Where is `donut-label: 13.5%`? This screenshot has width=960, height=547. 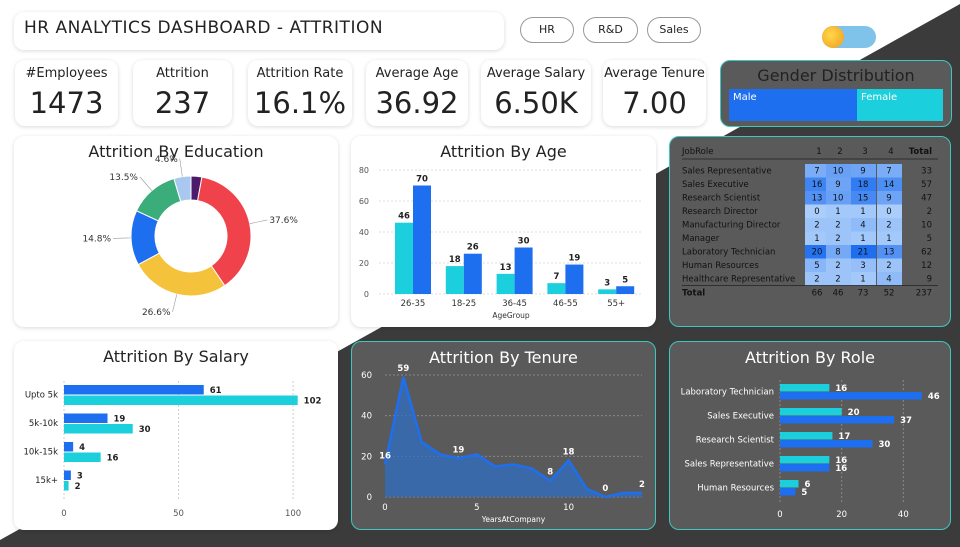 donut-label: 13.5% is located at coordinates (123, 178).